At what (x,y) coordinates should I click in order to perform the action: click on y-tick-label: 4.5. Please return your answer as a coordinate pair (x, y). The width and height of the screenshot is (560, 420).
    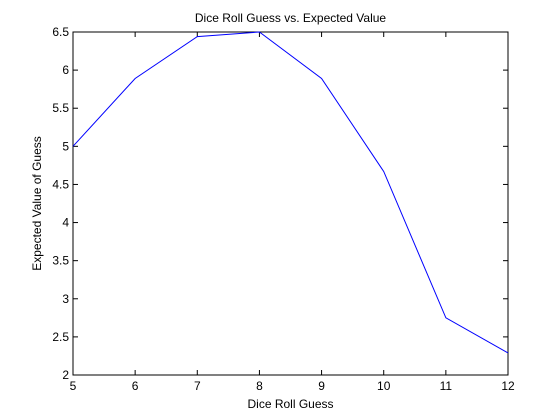
    Looking at the image, I should click on (60, 184).